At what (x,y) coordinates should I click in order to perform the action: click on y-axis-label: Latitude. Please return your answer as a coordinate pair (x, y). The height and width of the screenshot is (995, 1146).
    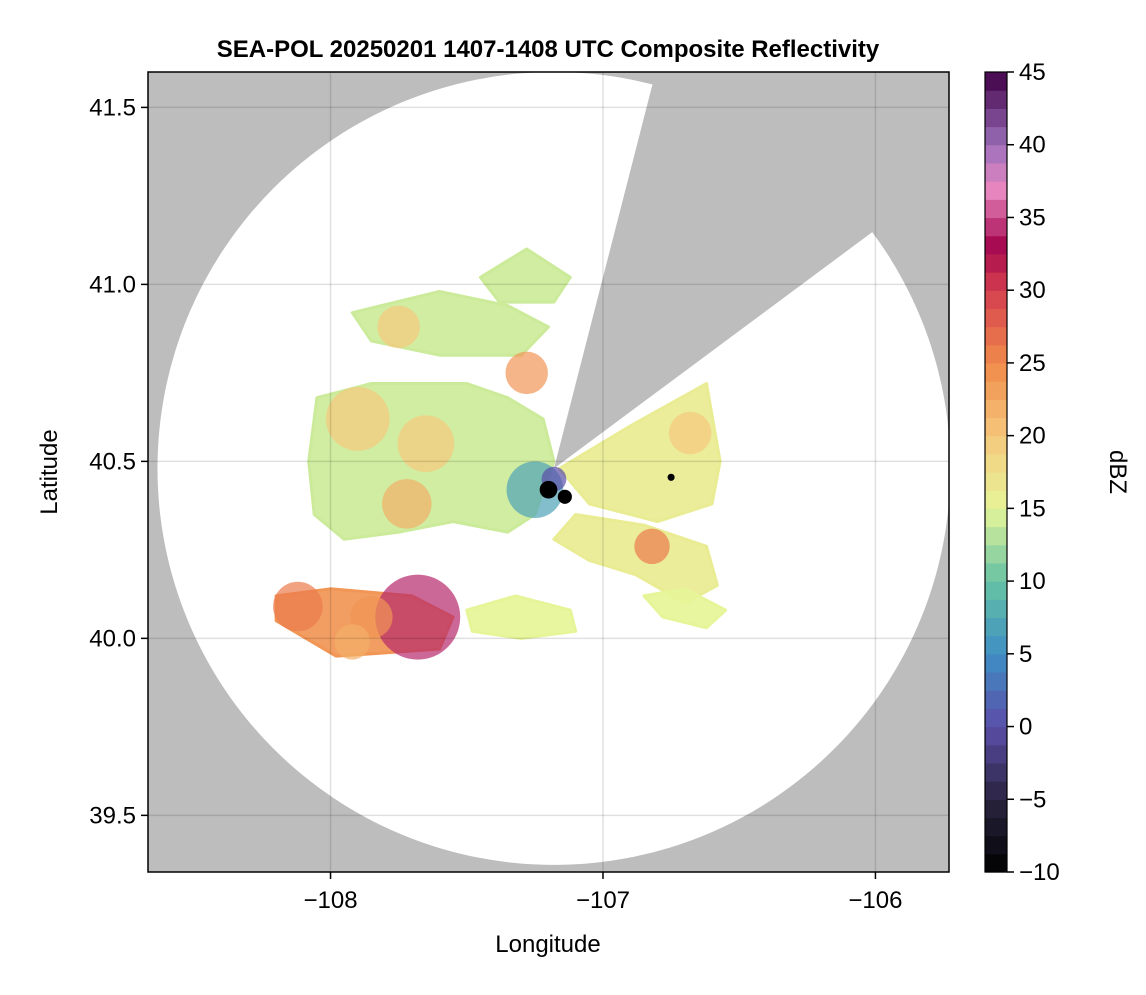
    Looking at the image, I should click on (49, 471).